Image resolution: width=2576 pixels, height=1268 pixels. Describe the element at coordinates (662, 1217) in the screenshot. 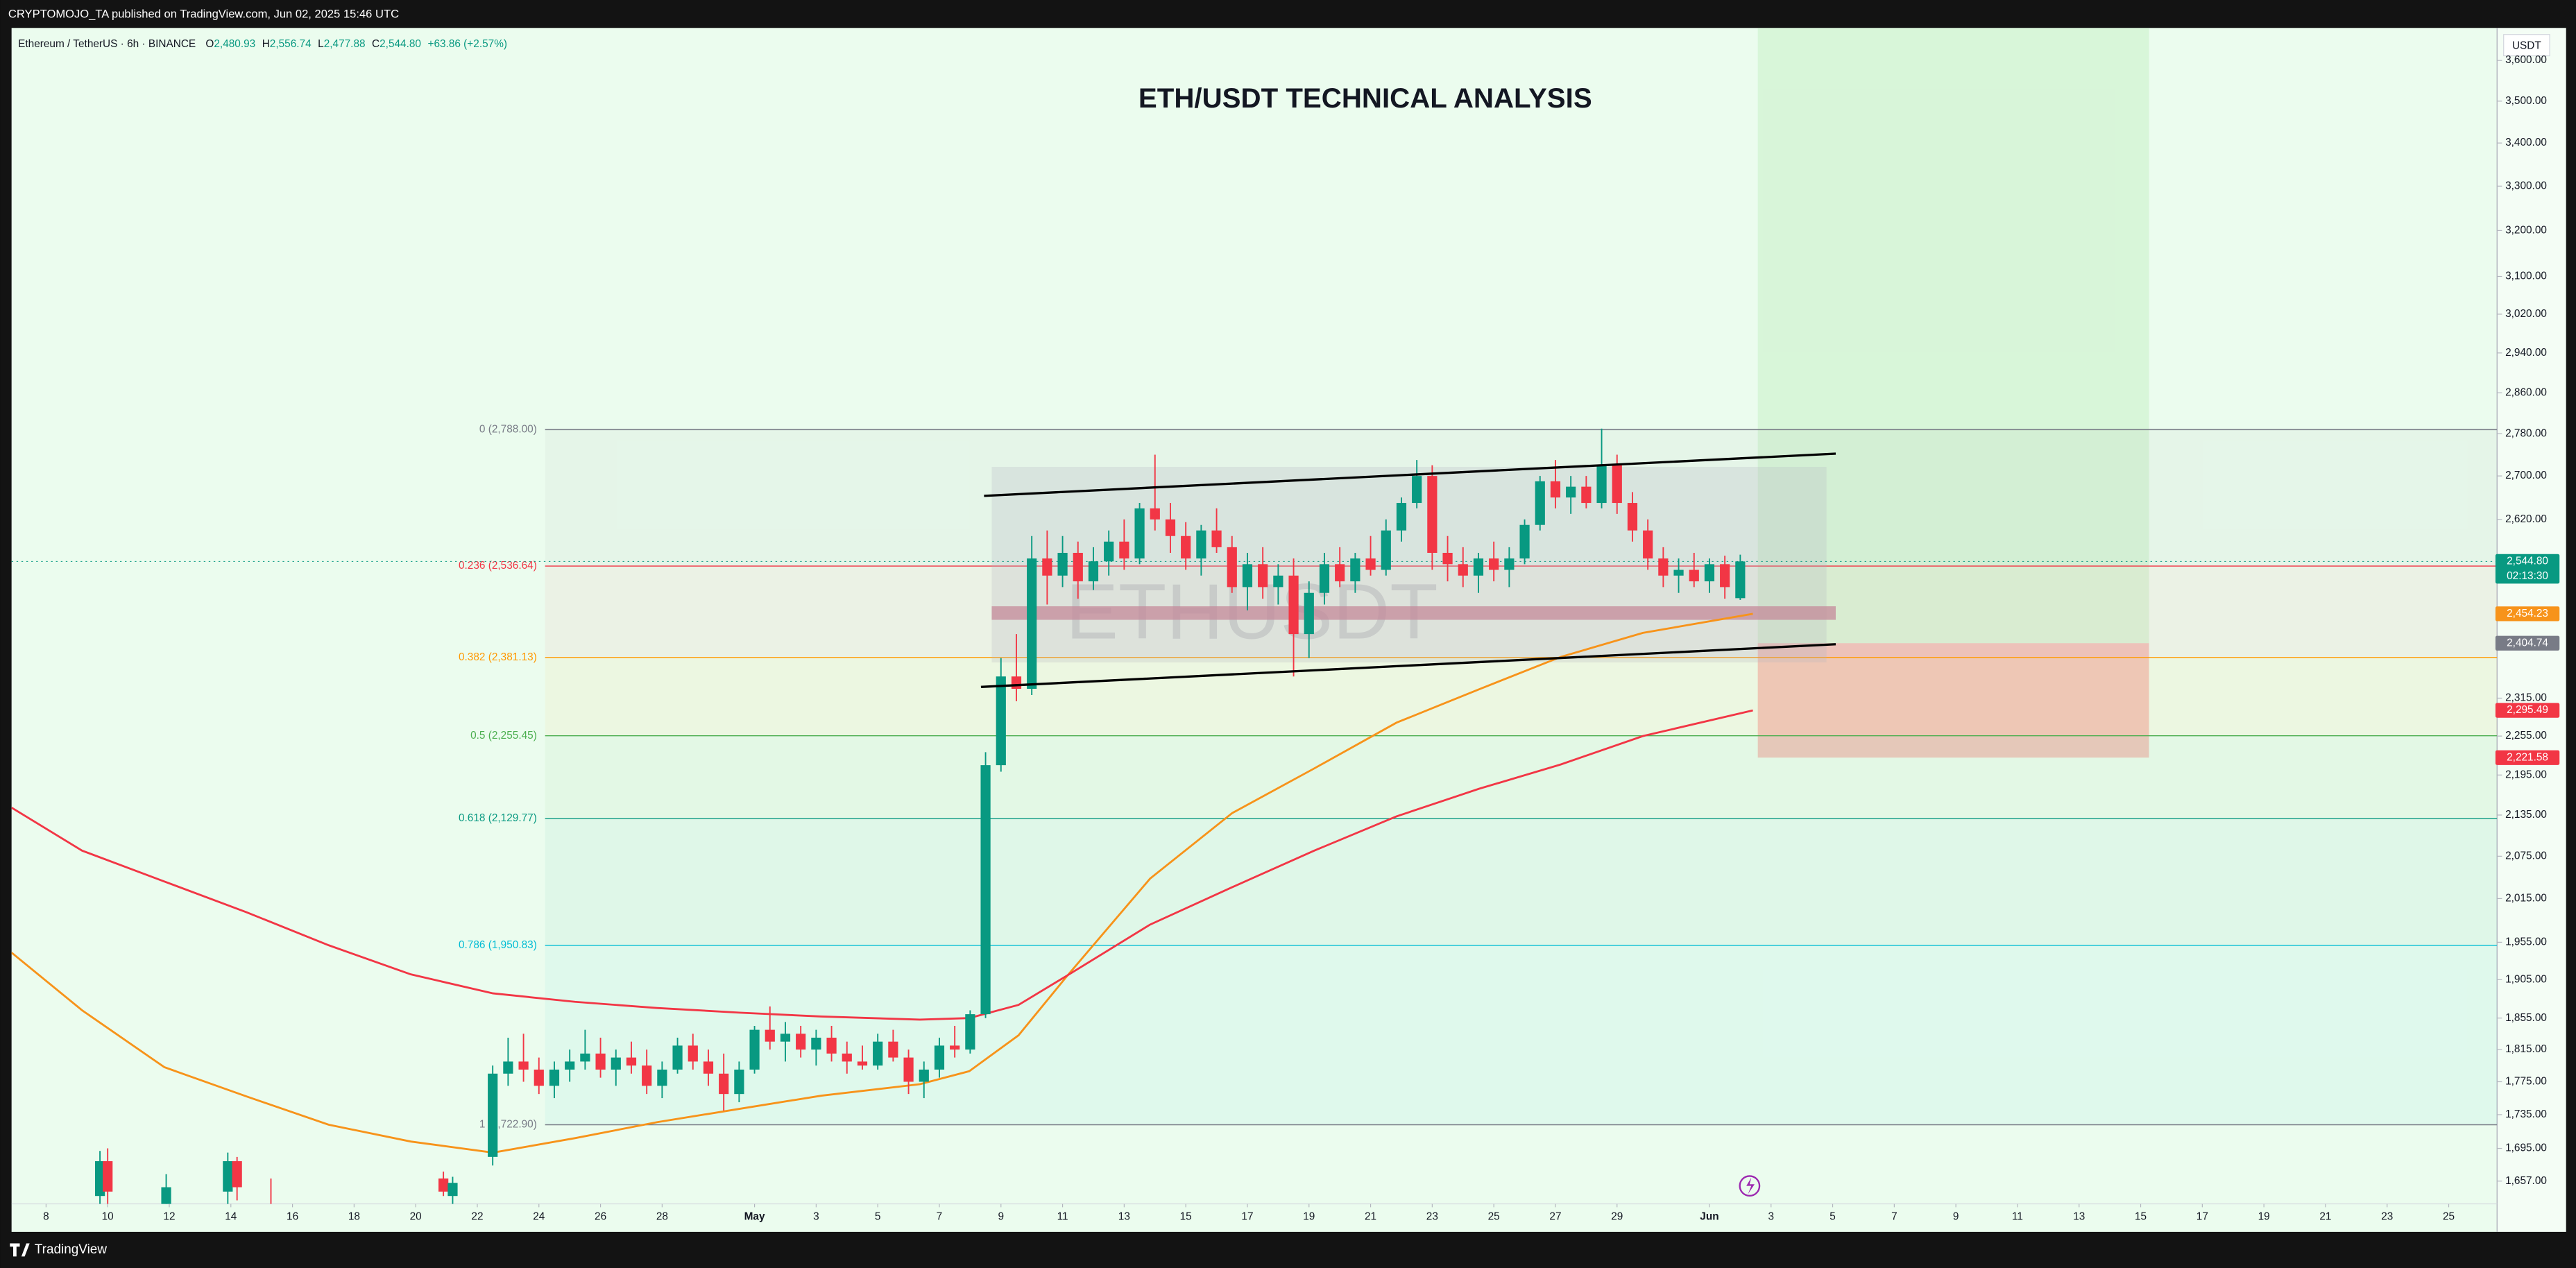

I see `x-tick-label: 28` at that location.